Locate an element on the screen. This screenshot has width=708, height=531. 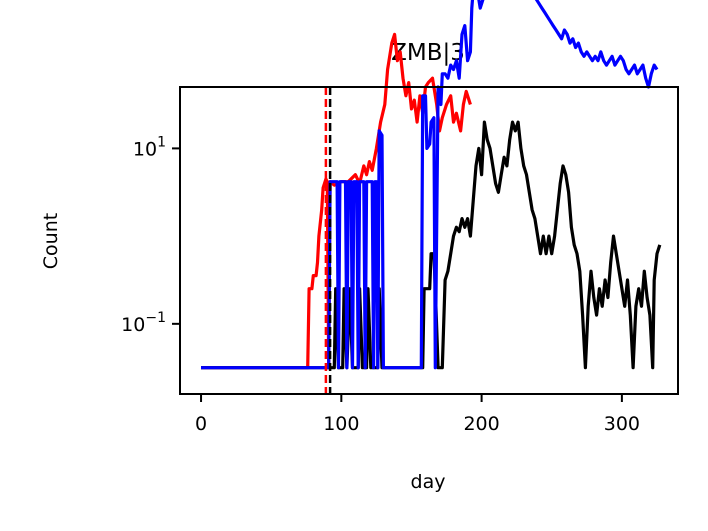
x-tick-label: 100 is located at coordinates (341, 424).